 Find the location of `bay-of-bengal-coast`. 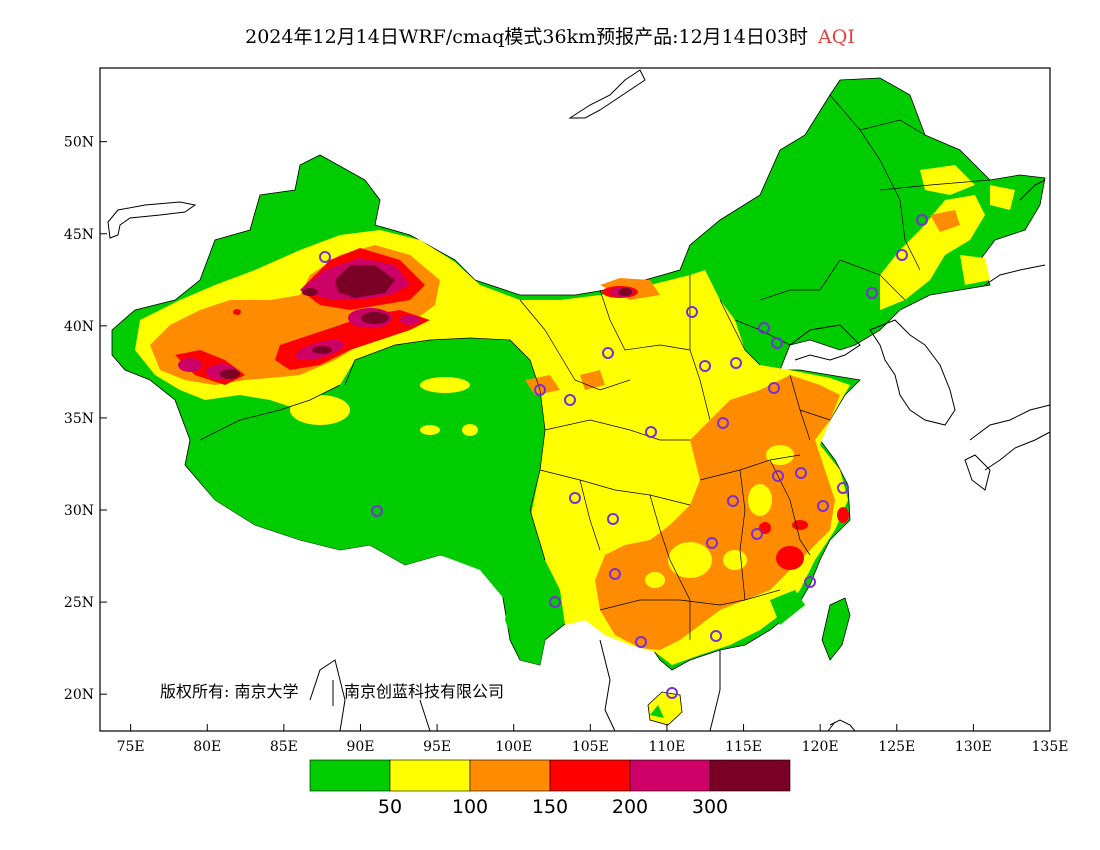

bay-of-bengal-coast is located at coordinates (370, 695).